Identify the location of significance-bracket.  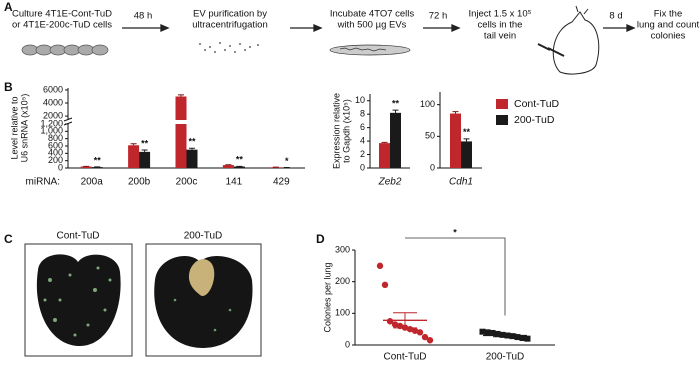
(455, 276).